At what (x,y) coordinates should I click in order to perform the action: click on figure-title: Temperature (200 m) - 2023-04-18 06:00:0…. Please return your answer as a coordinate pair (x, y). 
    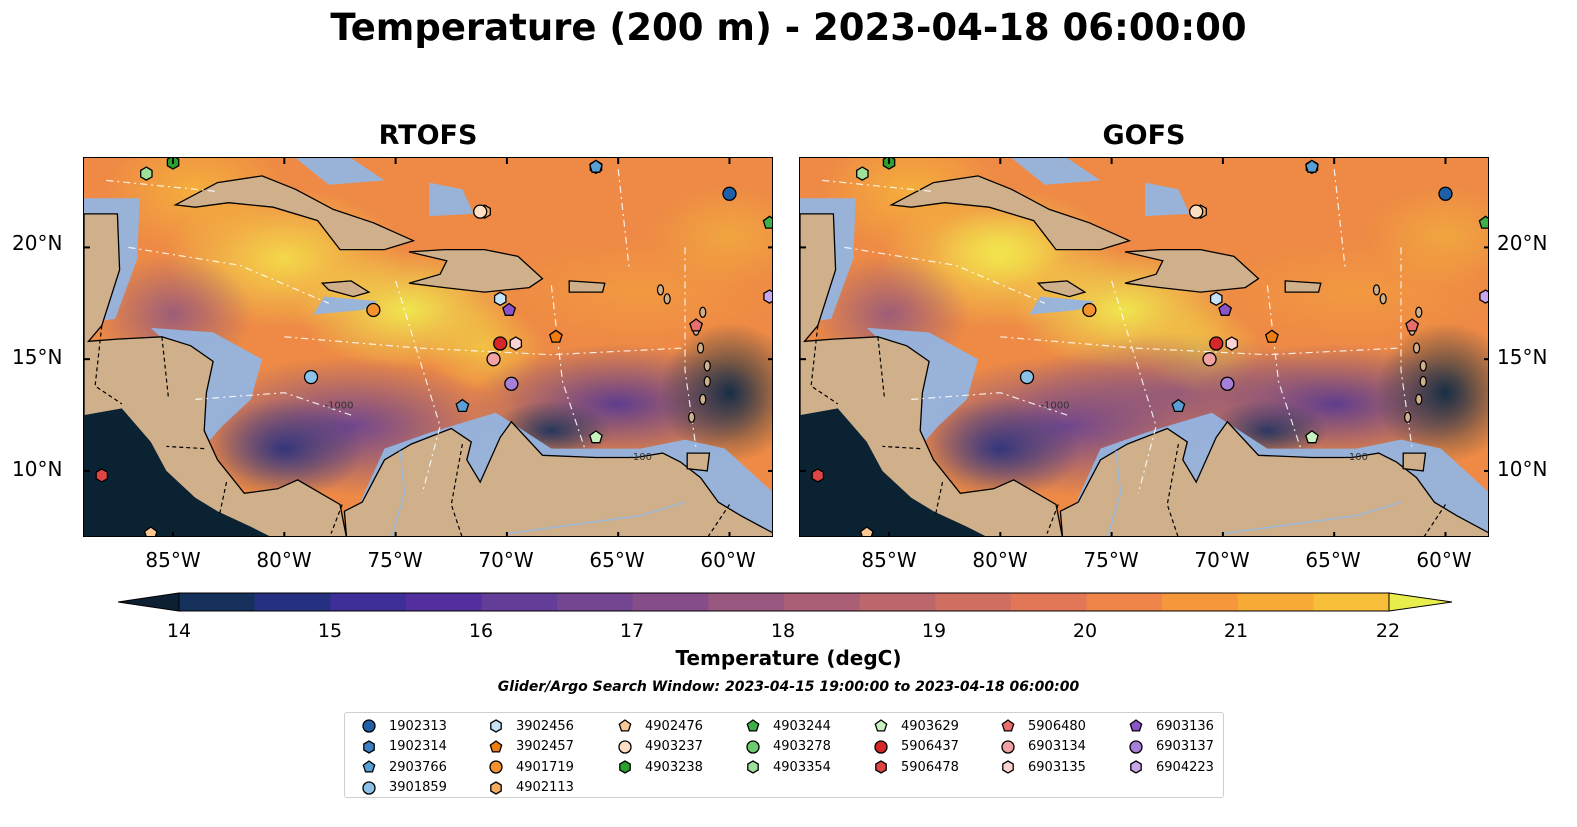
    Looking at the image, I should click on (788, 27).